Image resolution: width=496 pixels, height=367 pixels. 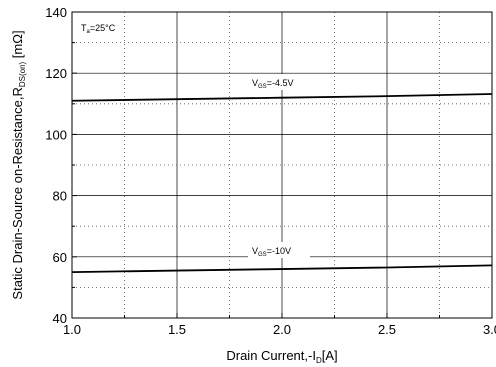 I want to click on curve-label-vgs-10v: VGS=-10V, so click(x=271, y=252).